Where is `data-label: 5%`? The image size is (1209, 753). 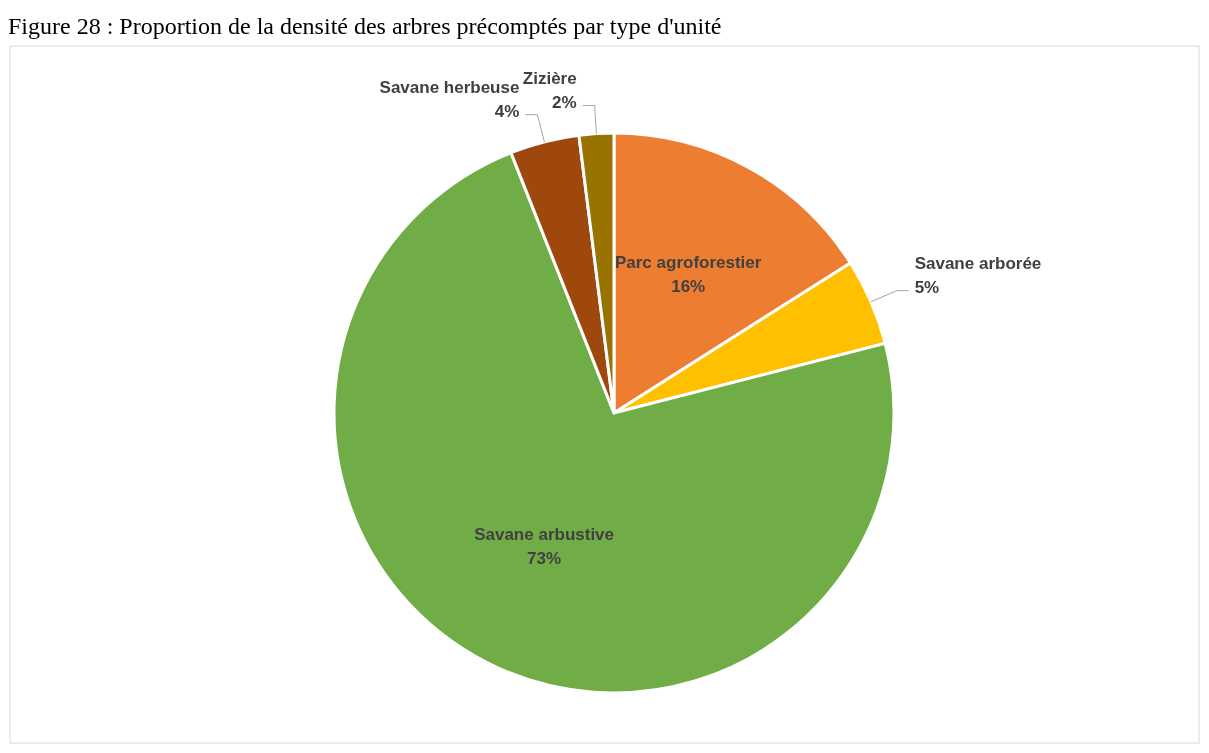
data-label: 5% is located at coordinates (927, 287).